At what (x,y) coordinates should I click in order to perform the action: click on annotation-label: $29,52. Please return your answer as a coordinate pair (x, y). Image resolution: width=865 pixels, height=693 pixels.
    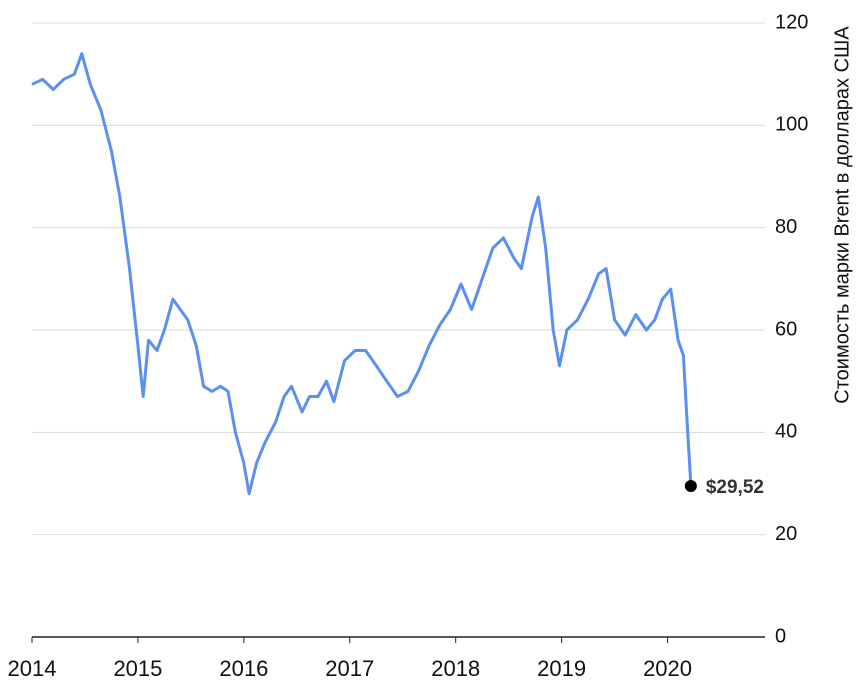
    Looking at the image, I should click on (735, 487).